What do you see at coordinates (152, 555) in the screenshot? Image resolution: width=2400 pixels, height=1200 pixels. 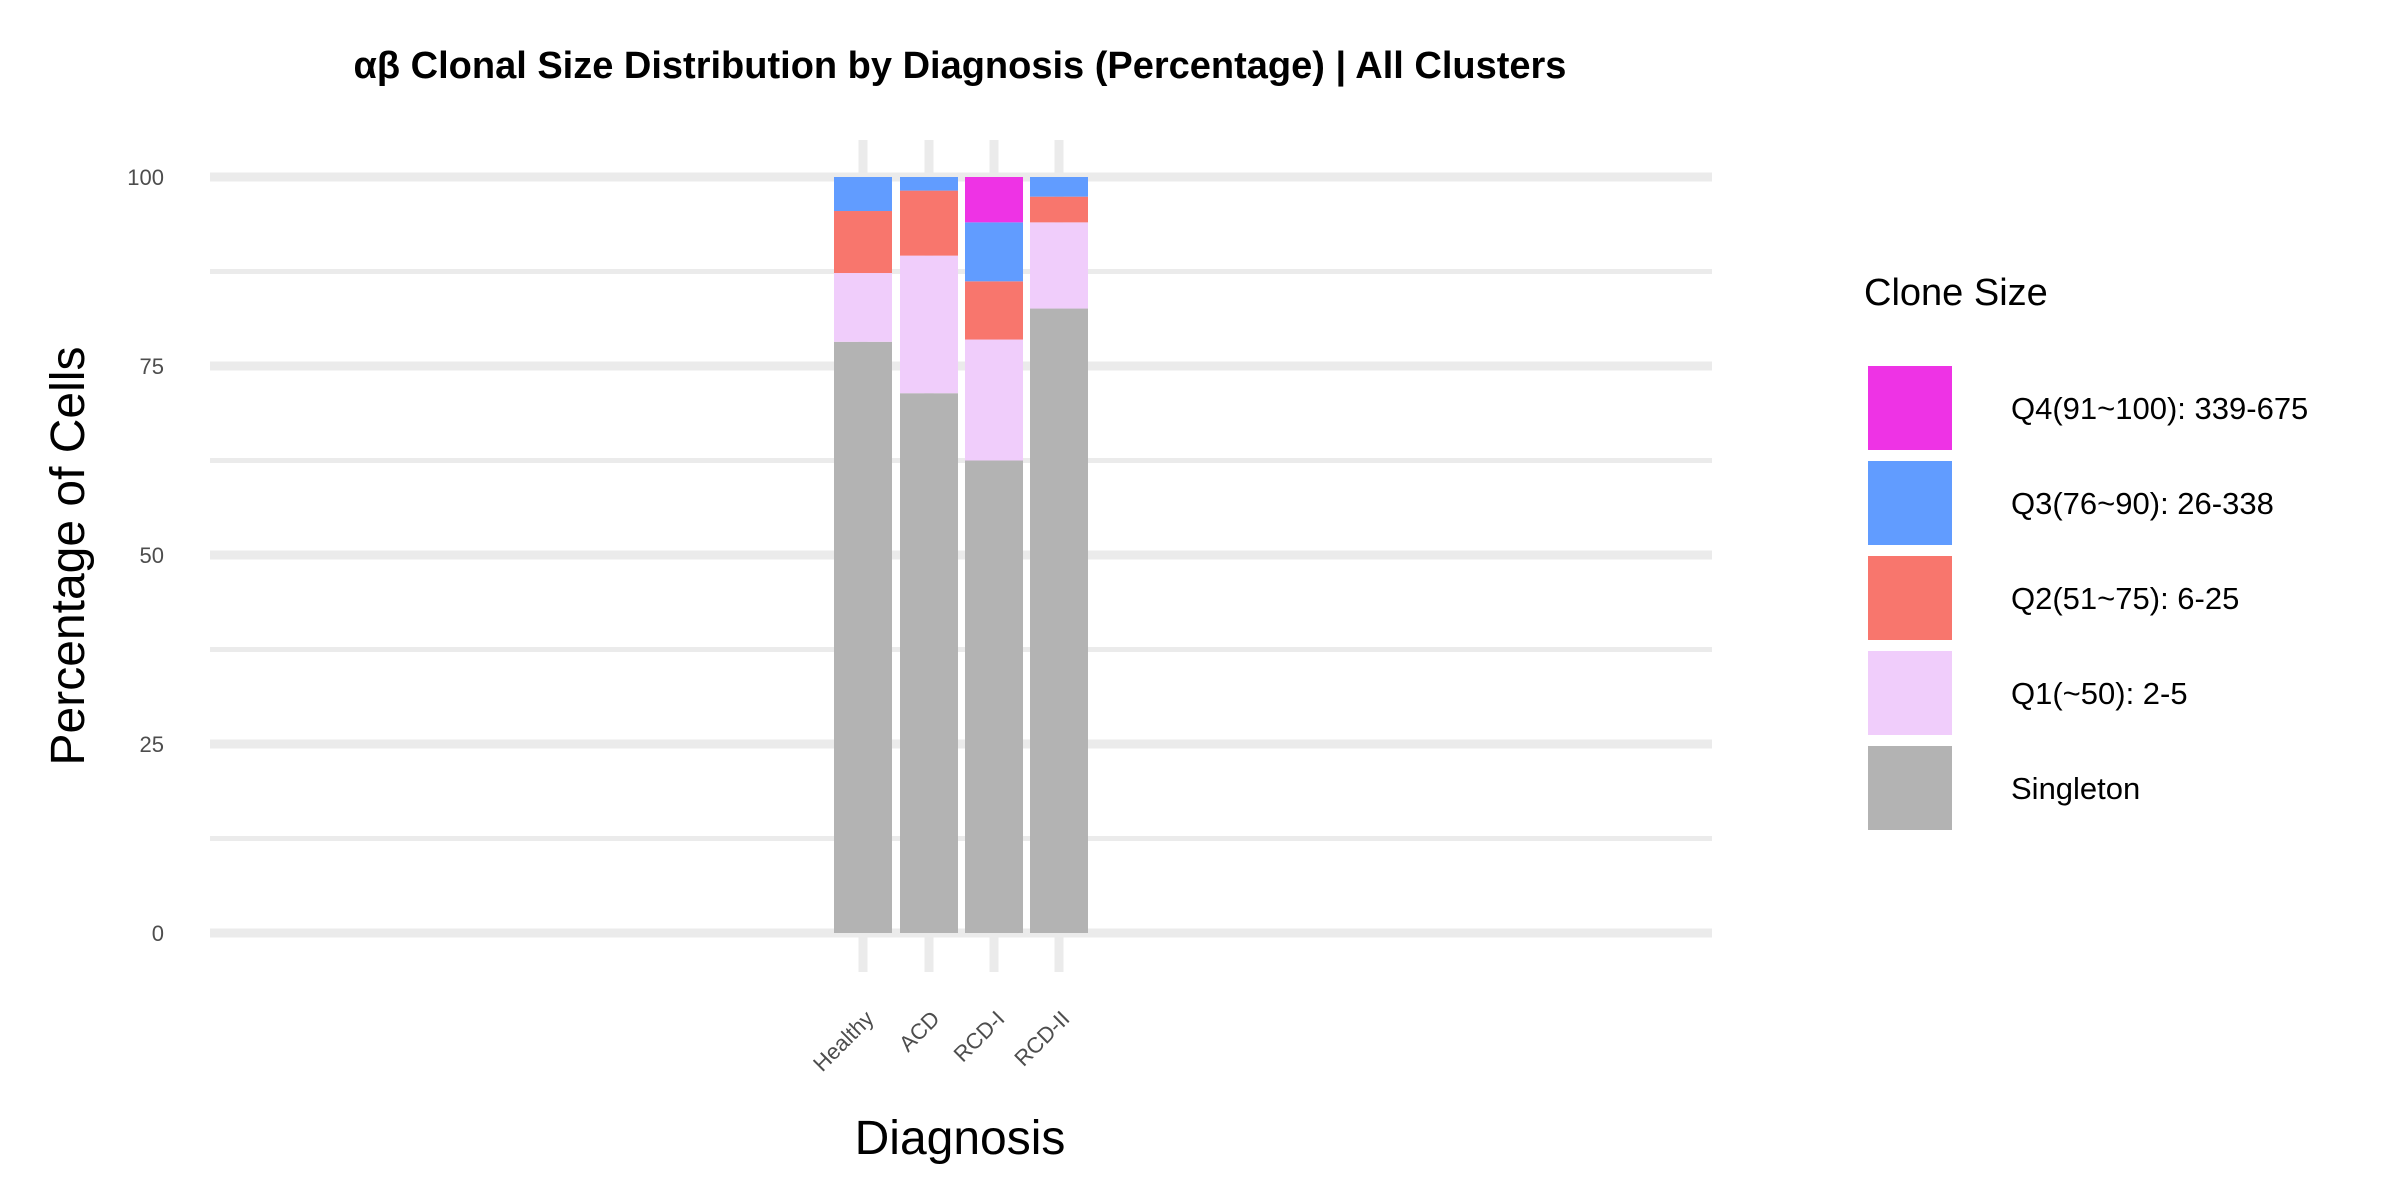 I see `y-tick-label: 50` at bounding box center [152, 555].